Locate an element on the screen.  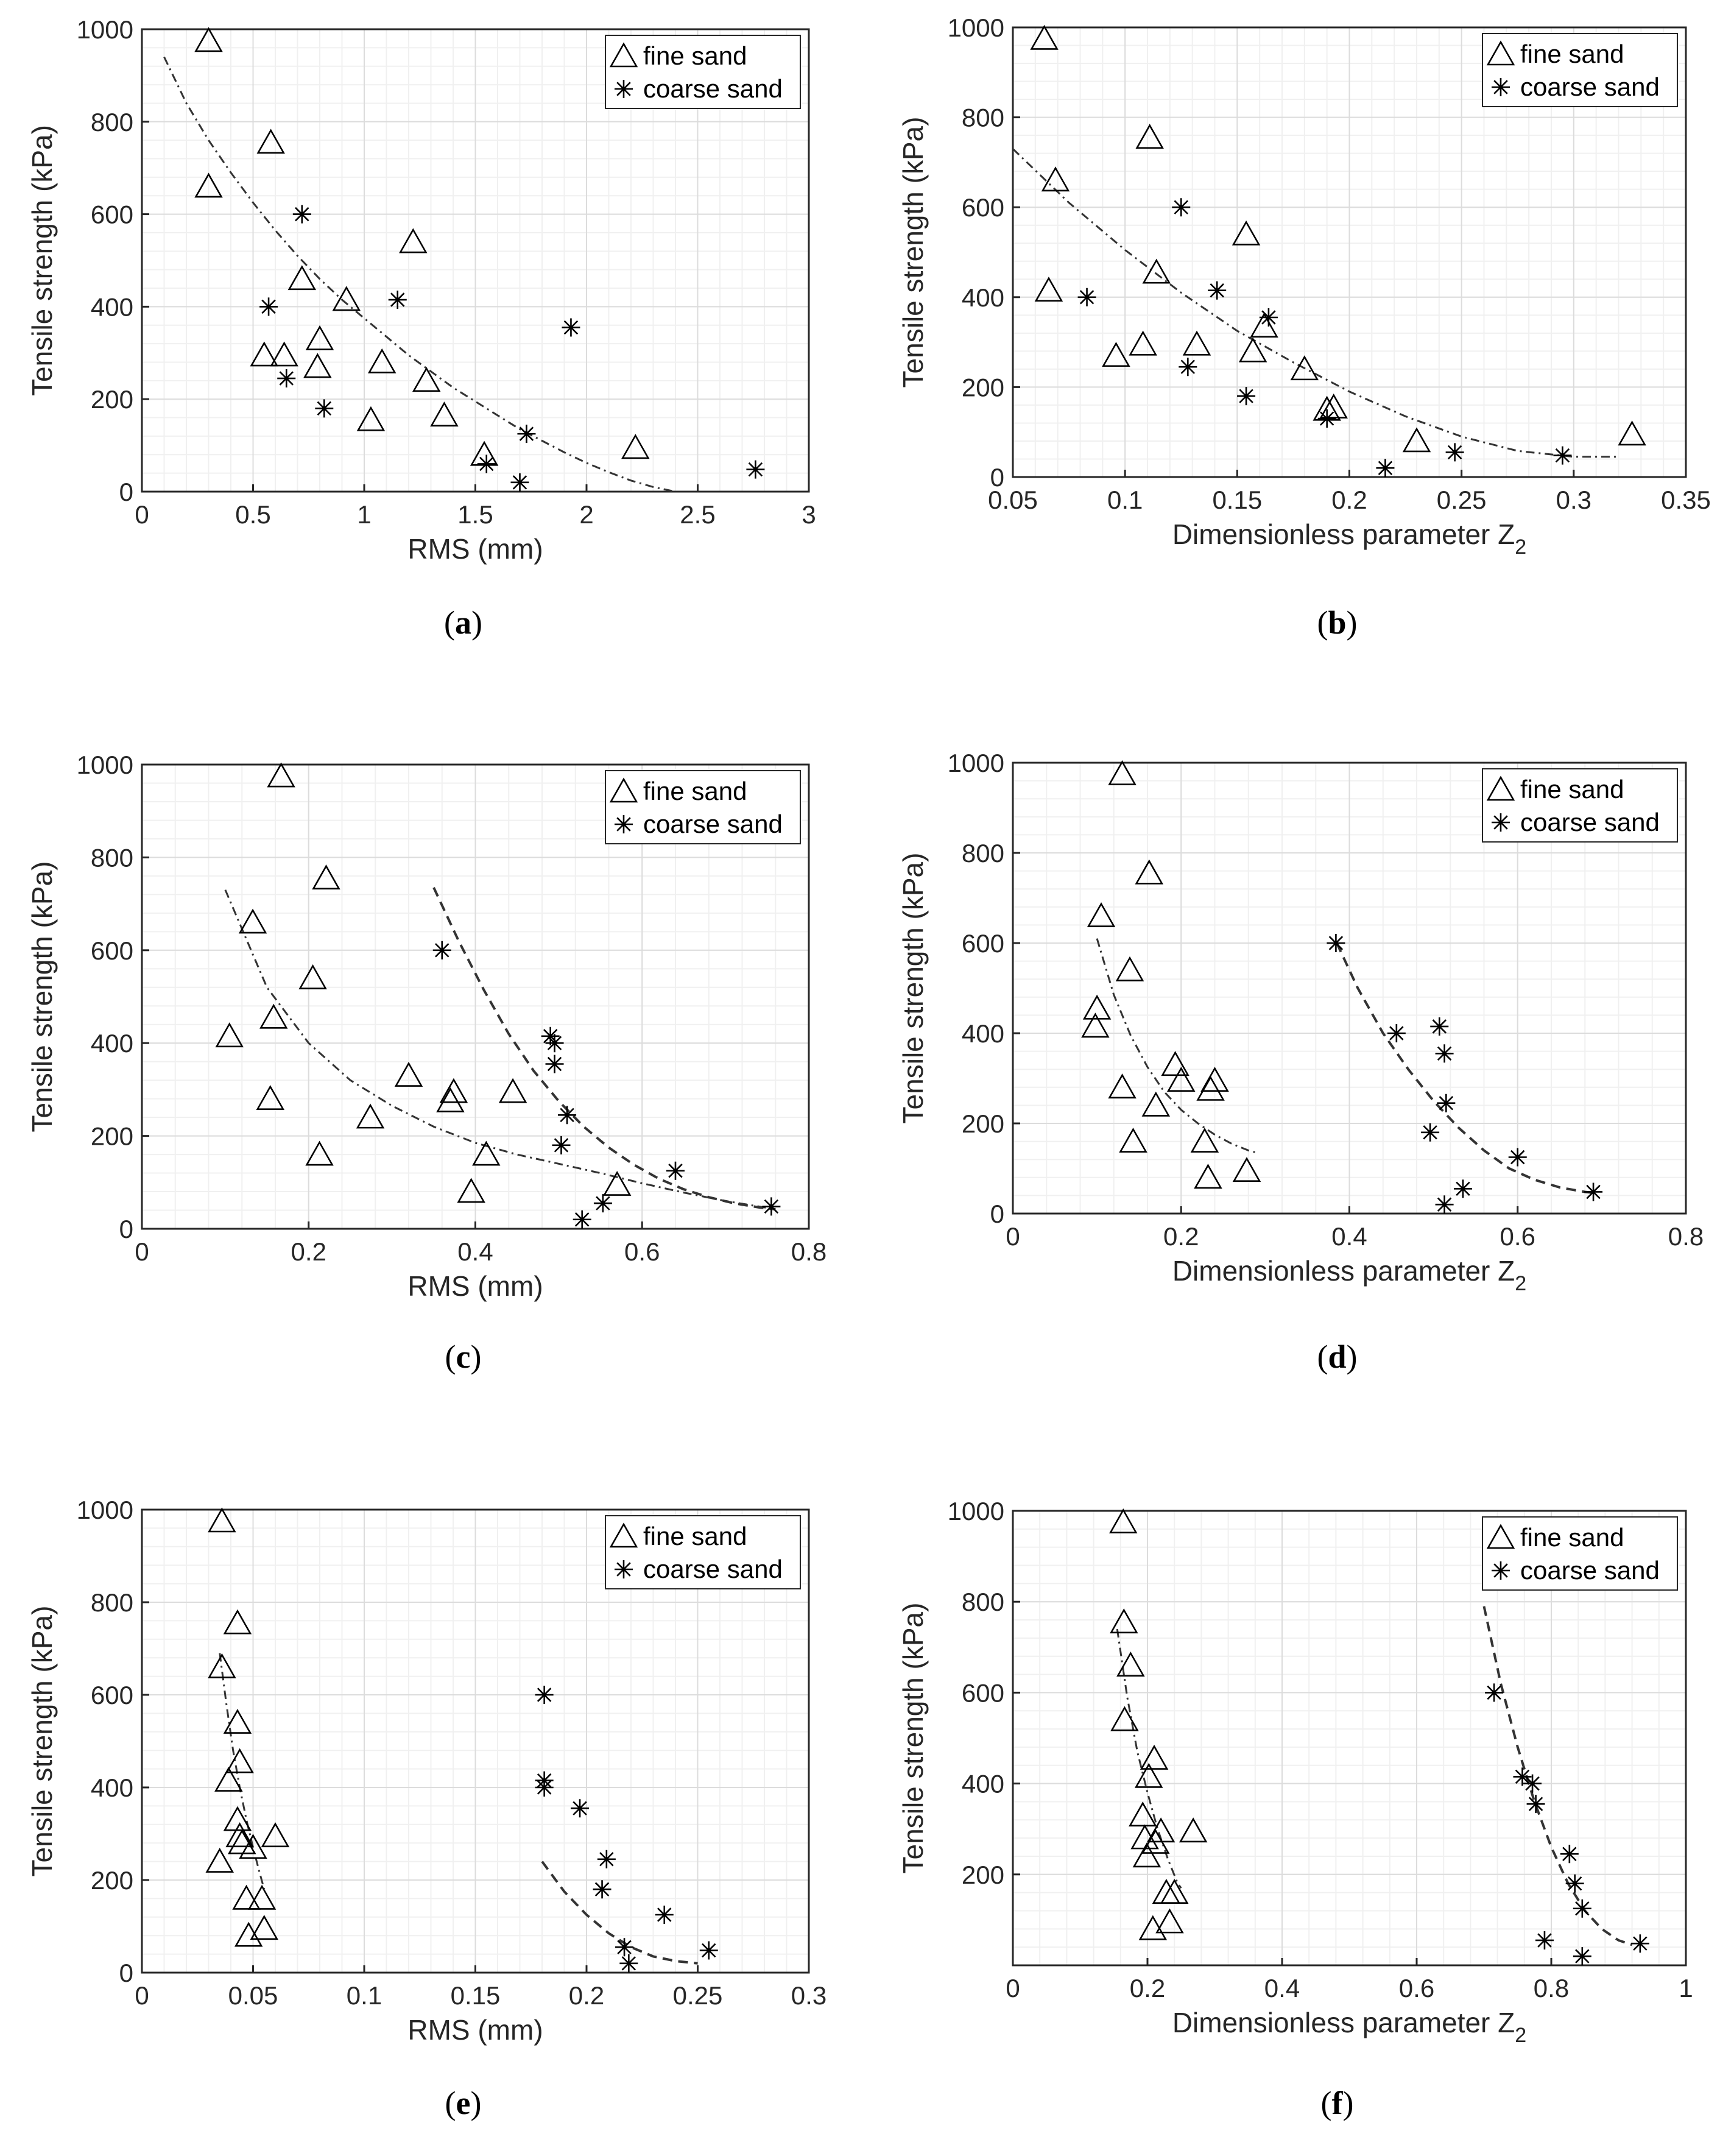
x-axis-label-text: Dimensionless parameter Z is located at coordinates (1343, 2023).